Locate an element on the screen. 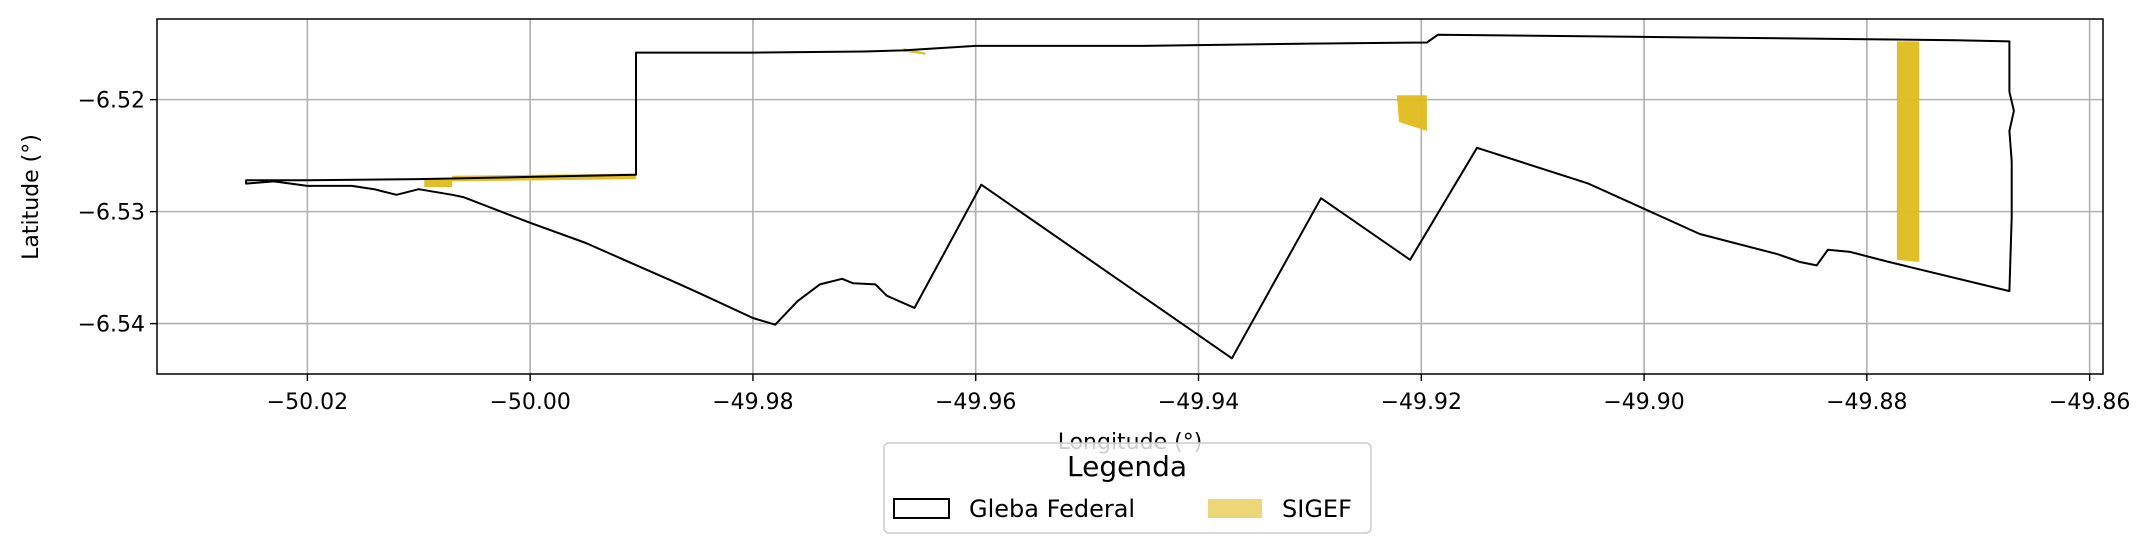 This screenshot has width=2147, height=552. legend-swatch-sigef is located at coordinates (1235, 508).